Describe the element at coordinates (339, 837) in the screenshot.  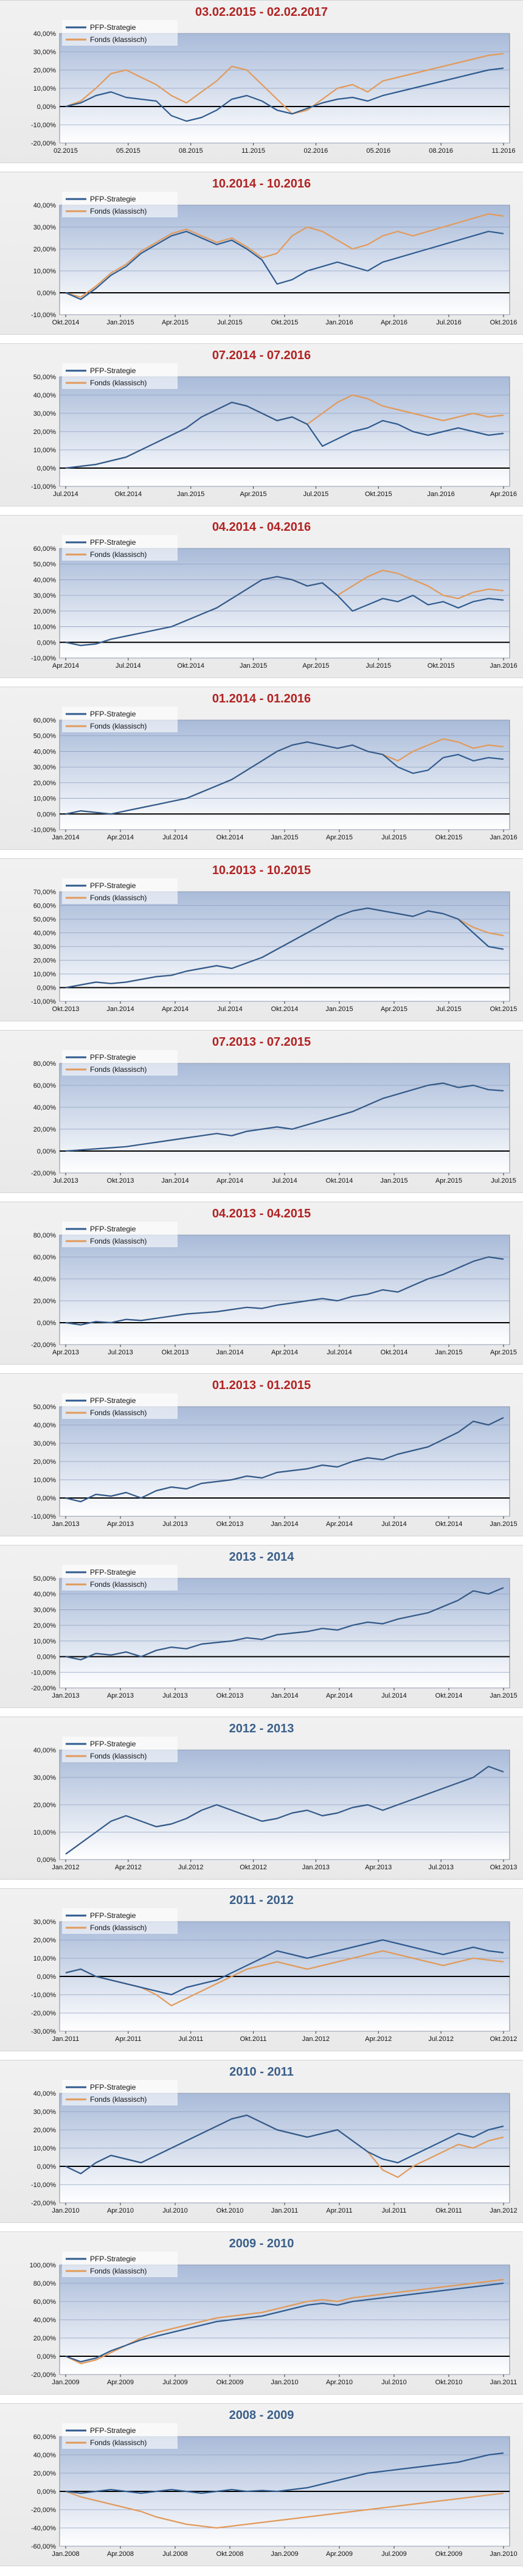
I see `x-tick-label: Apr.2015` at that location.